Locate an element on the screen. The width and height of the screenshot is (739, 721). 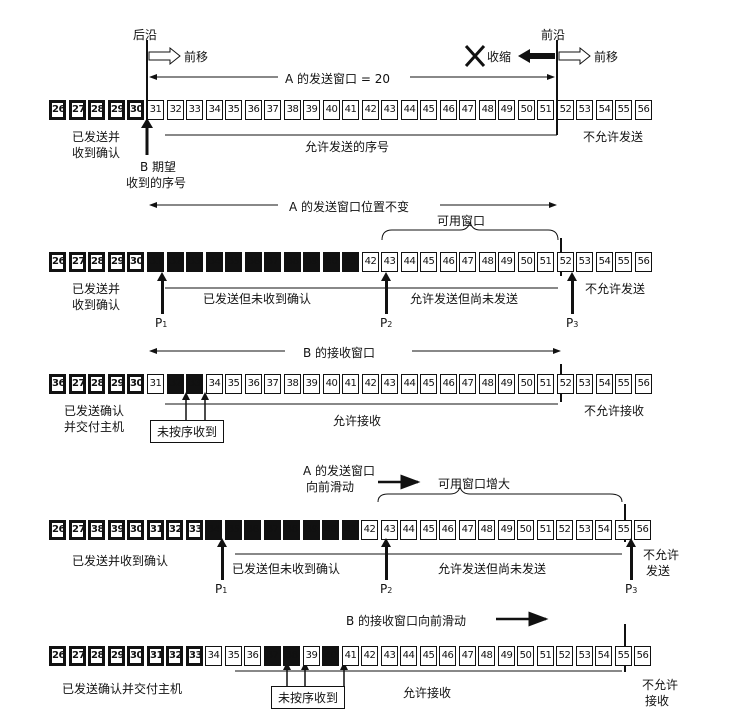
p1-arrow-row2 is located at coordinates (162, 293).